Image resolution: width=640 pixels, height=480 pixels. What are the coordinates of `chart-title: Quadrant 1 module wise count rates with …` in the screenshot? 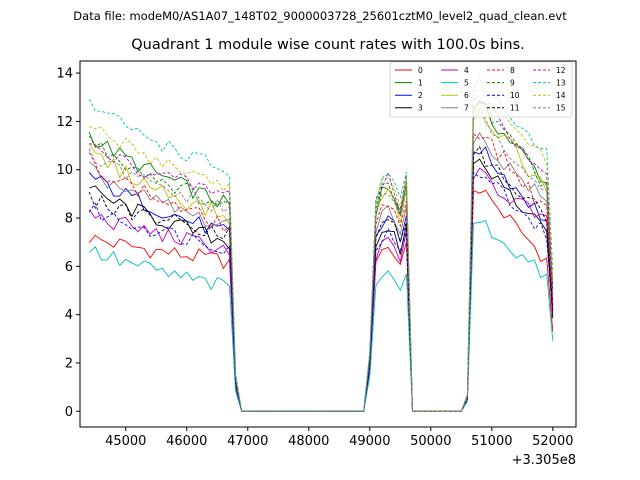 It's located at (328, 45).